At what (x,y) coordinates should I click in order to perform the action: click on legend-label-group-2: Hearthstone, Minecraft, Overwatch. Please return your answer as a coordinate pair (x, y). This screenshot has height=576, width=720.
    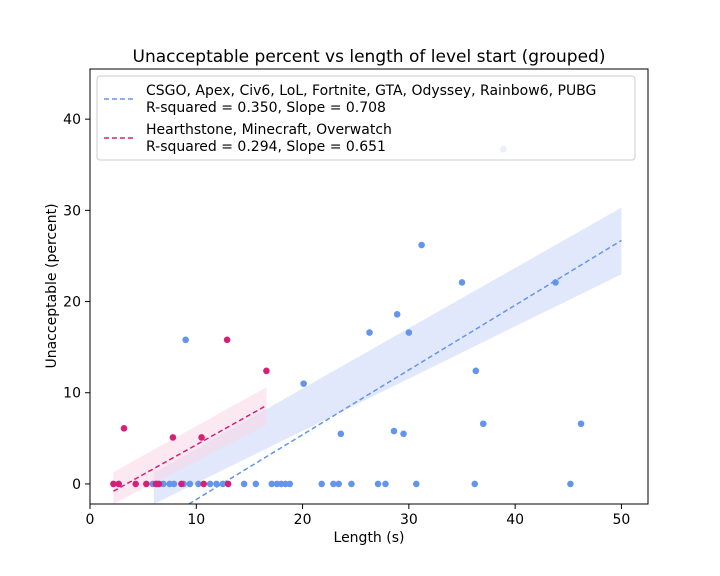
    Looking at the image, I should click on (269, 130).